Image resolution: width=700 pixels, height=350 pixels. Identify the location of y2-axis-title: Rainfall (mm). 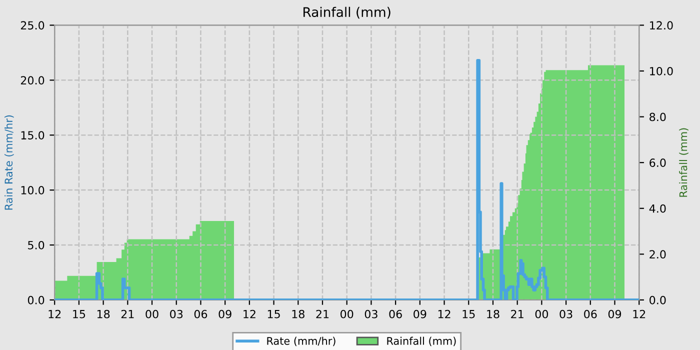
(683, 162).